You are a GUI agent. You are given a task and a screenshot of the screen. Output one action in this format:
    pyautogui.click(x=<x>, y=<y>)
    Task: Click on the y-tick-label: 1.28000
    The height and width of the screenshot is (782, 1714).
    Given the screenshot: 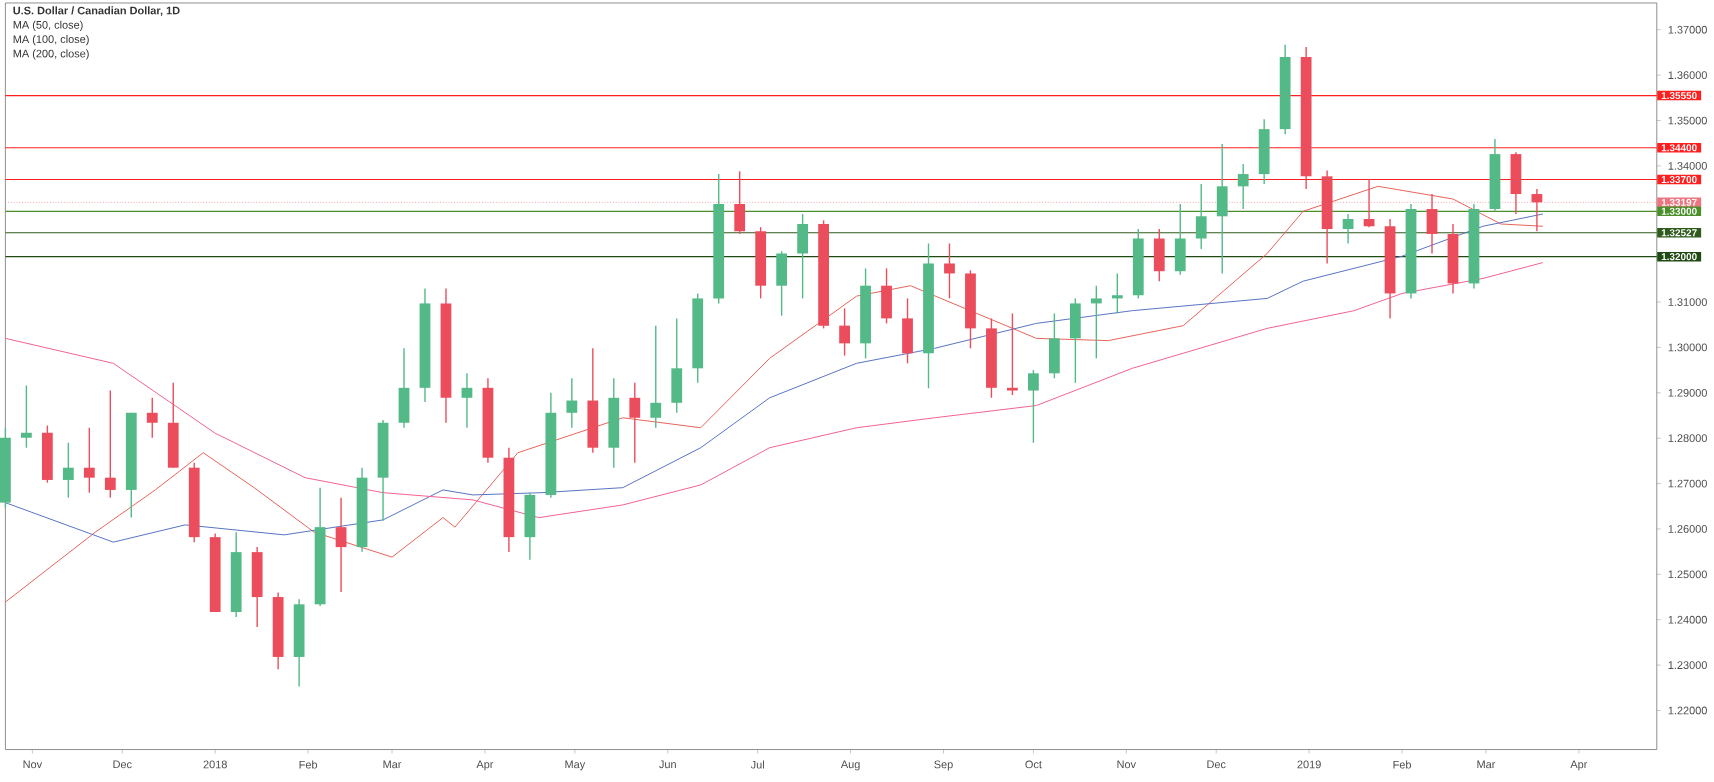 What is the action you would take?
    pyautogui.click(x=1687, y=438)
    